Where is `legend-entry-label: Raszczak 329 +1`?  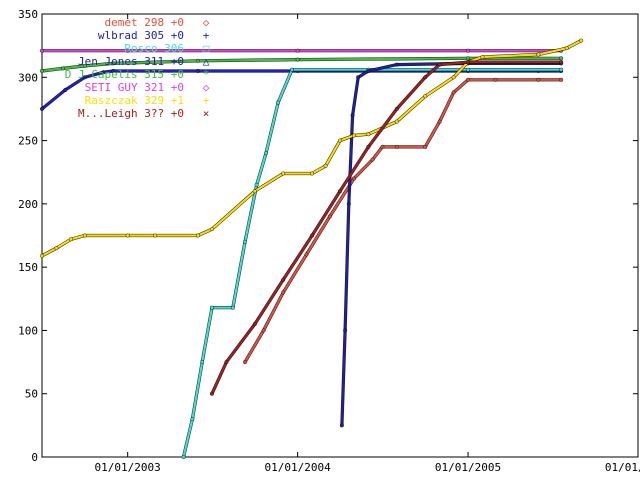
legend-entry-label: Raszczak 329 +1 is located at coordinates (134, 100).